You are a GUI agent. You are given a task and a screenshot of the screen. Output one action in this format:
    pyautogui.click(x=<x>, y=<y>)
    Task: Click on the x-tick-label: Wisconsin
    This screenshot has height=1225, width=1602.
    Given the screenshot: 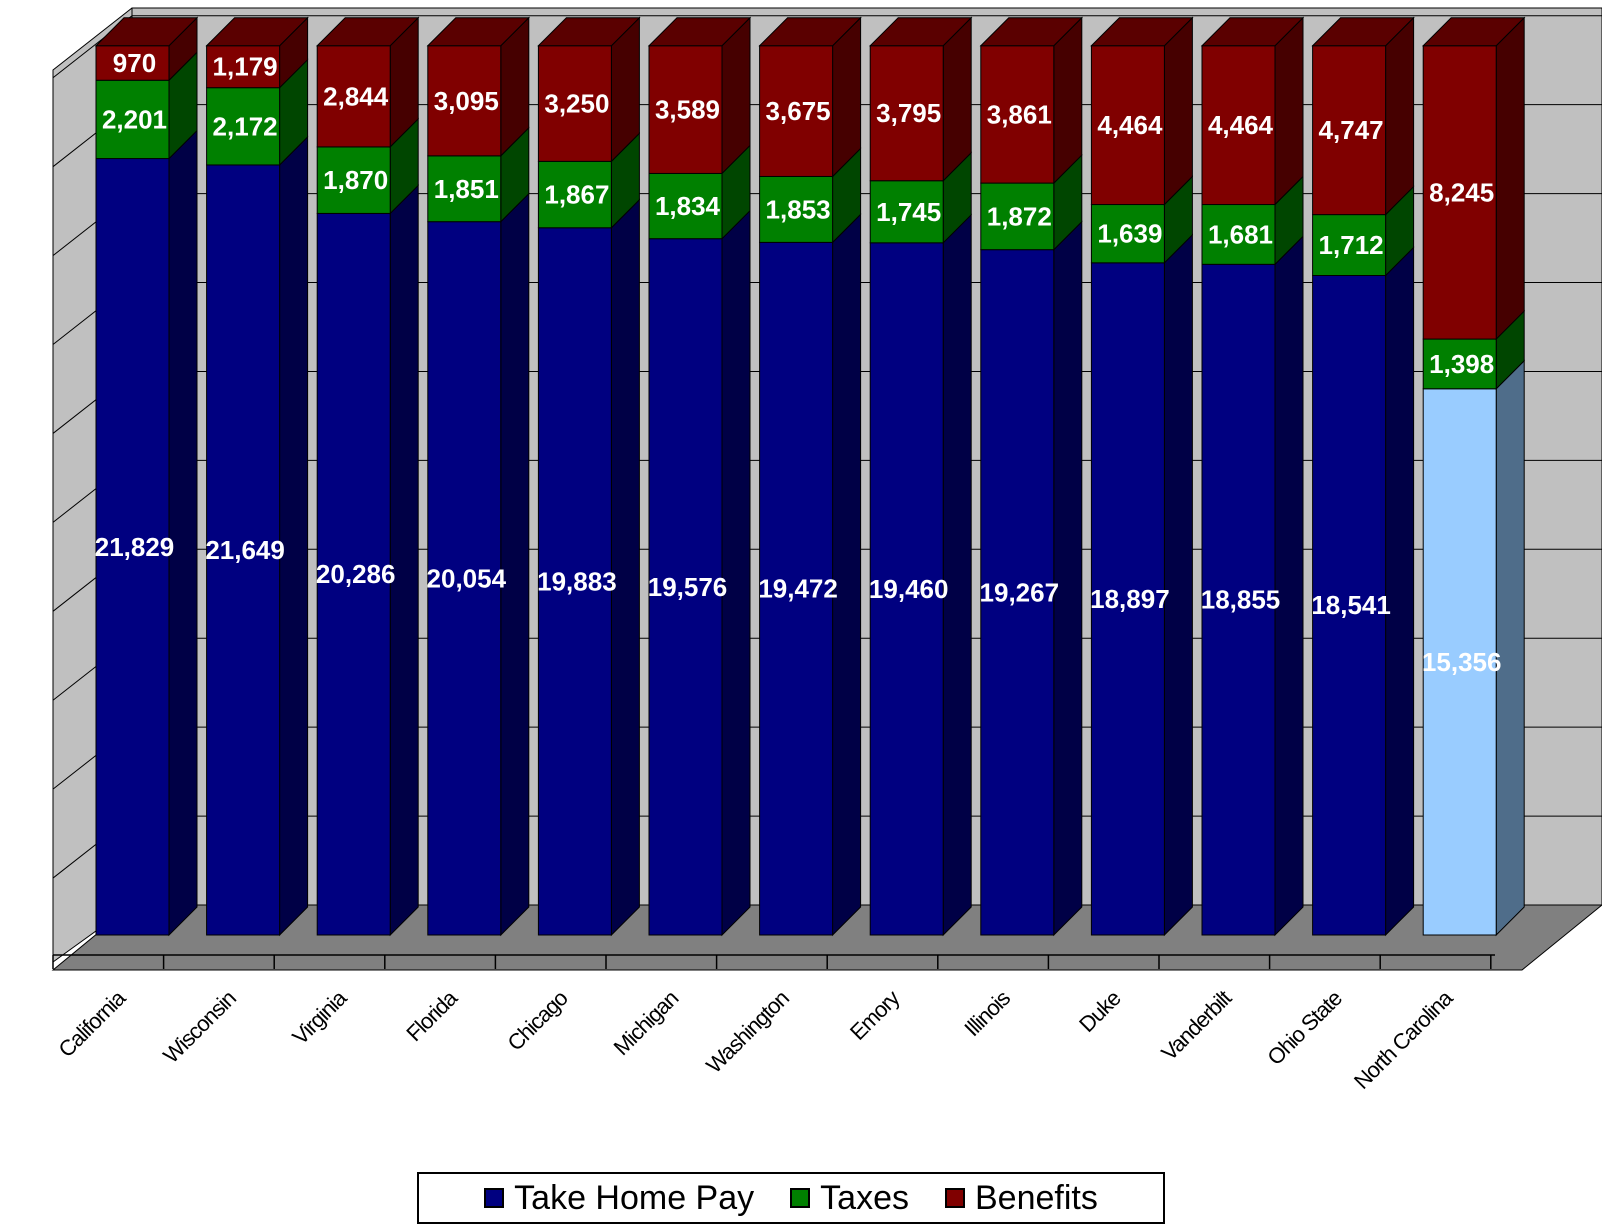 What is the action you would take?
    pyautogui.click(x=199, y=1027)
    